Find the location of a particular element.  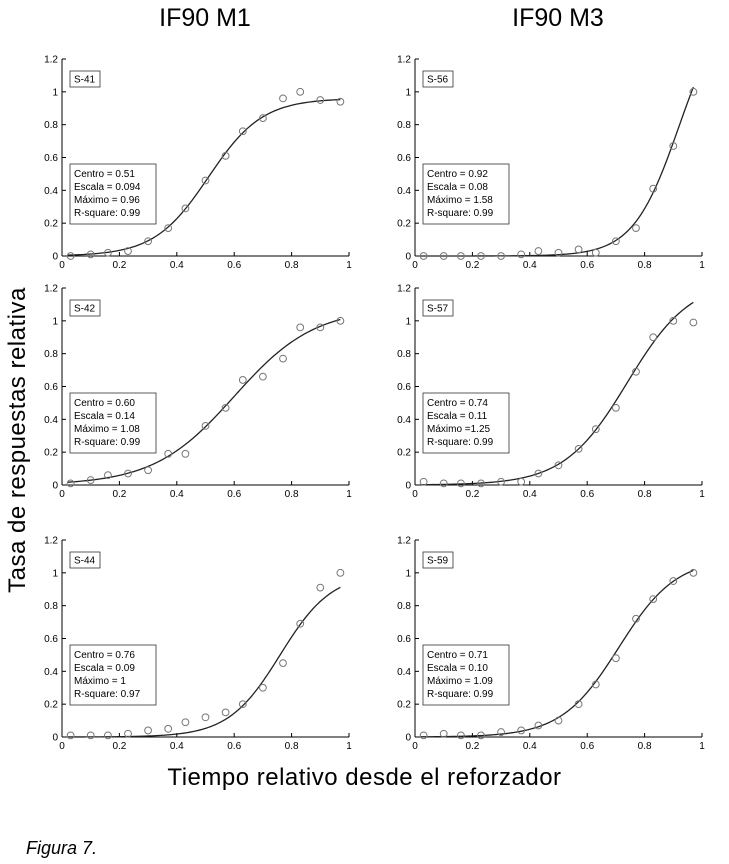

fit-stat: Máximo =1.25 is located at coordinates (459, 429).